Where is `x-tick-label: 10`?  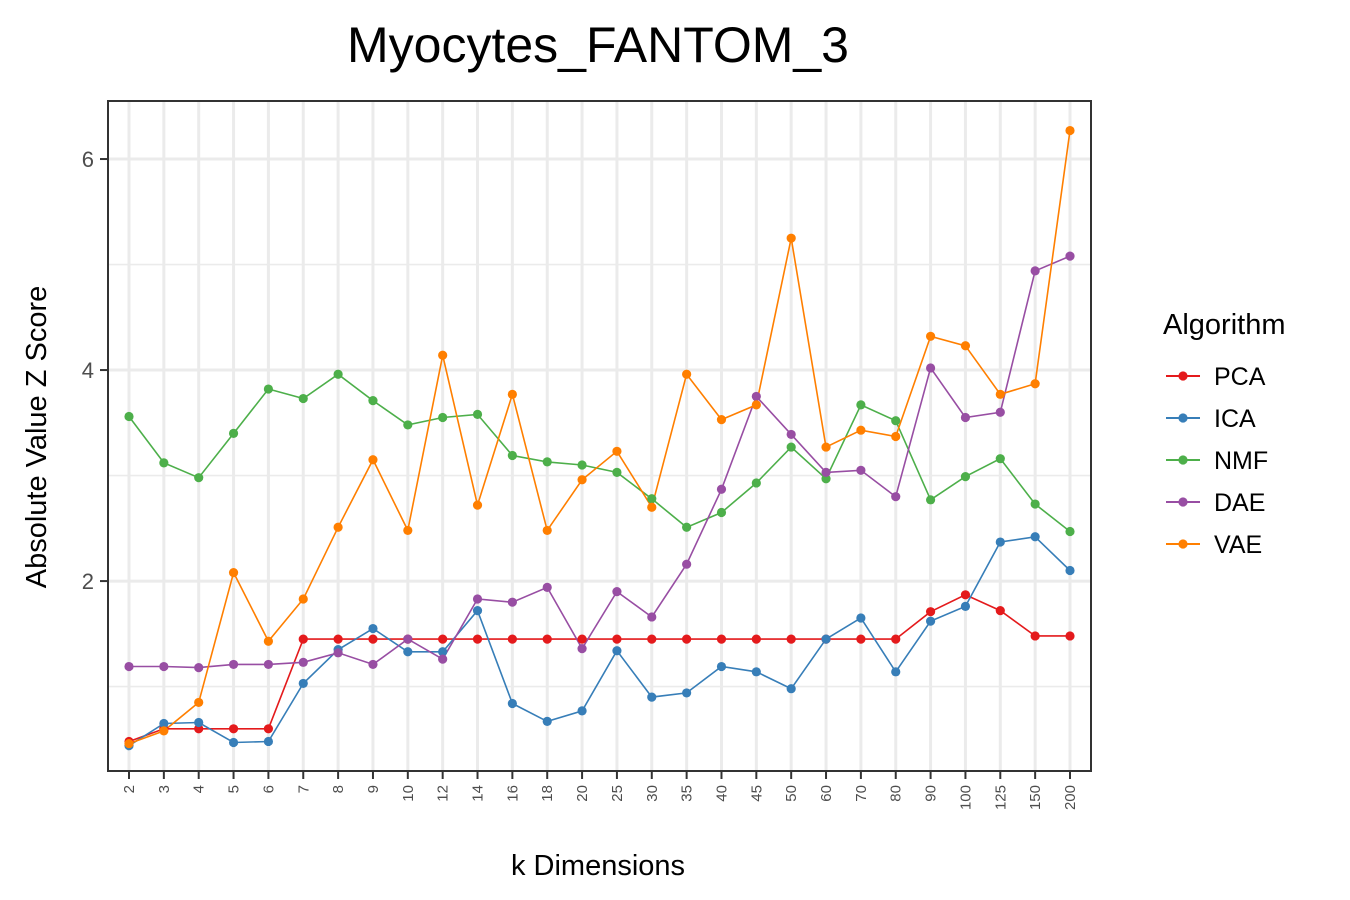 x-tick-label: 10 is located at coordinates (408, 793).